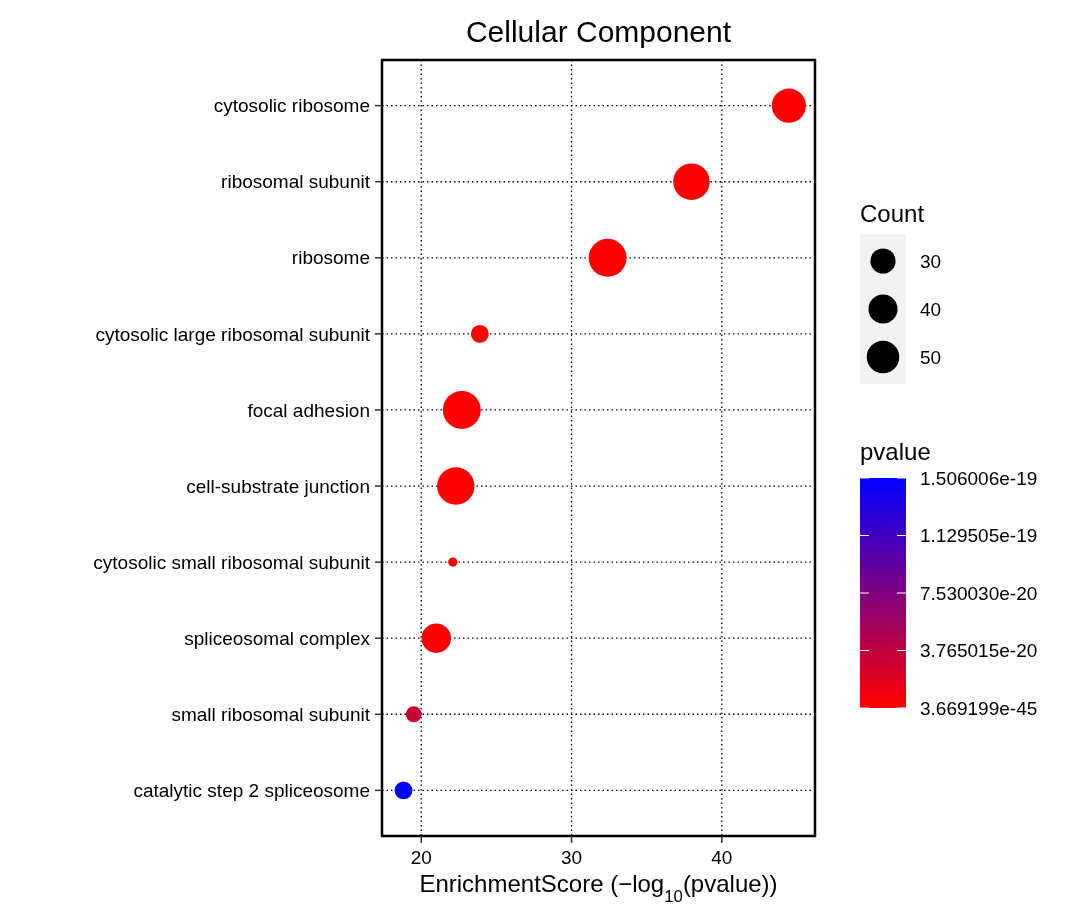 This screenshot has width=1079, height=911. I want to click on color-bar-label: 3.765015e-20, so click(979, 651).